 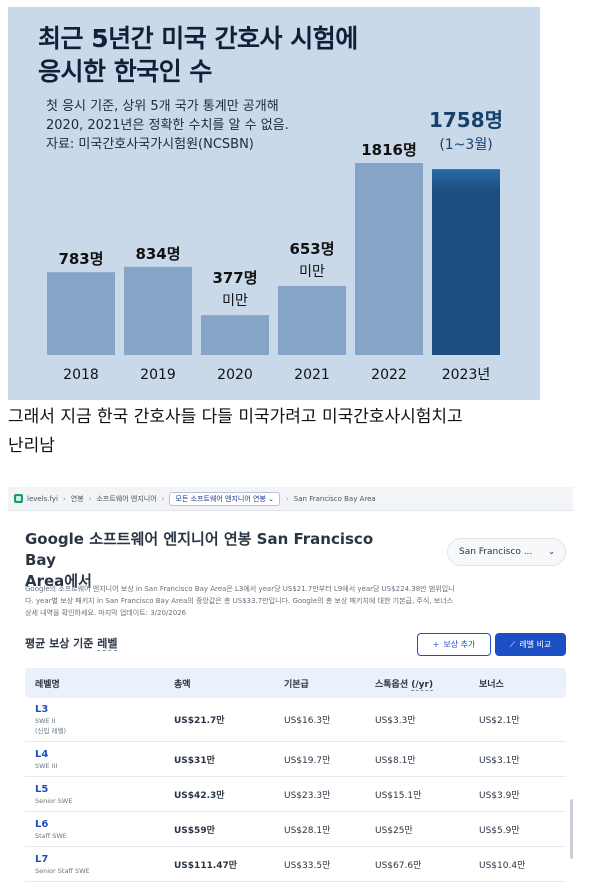 What do you see at coordinates (106, 613) in the screenshot?
I see `page-description-line-3: 상세 내역을 확인하세요. 마지막 업데이트: 3/20/2026` at bounding box center [106, 613].